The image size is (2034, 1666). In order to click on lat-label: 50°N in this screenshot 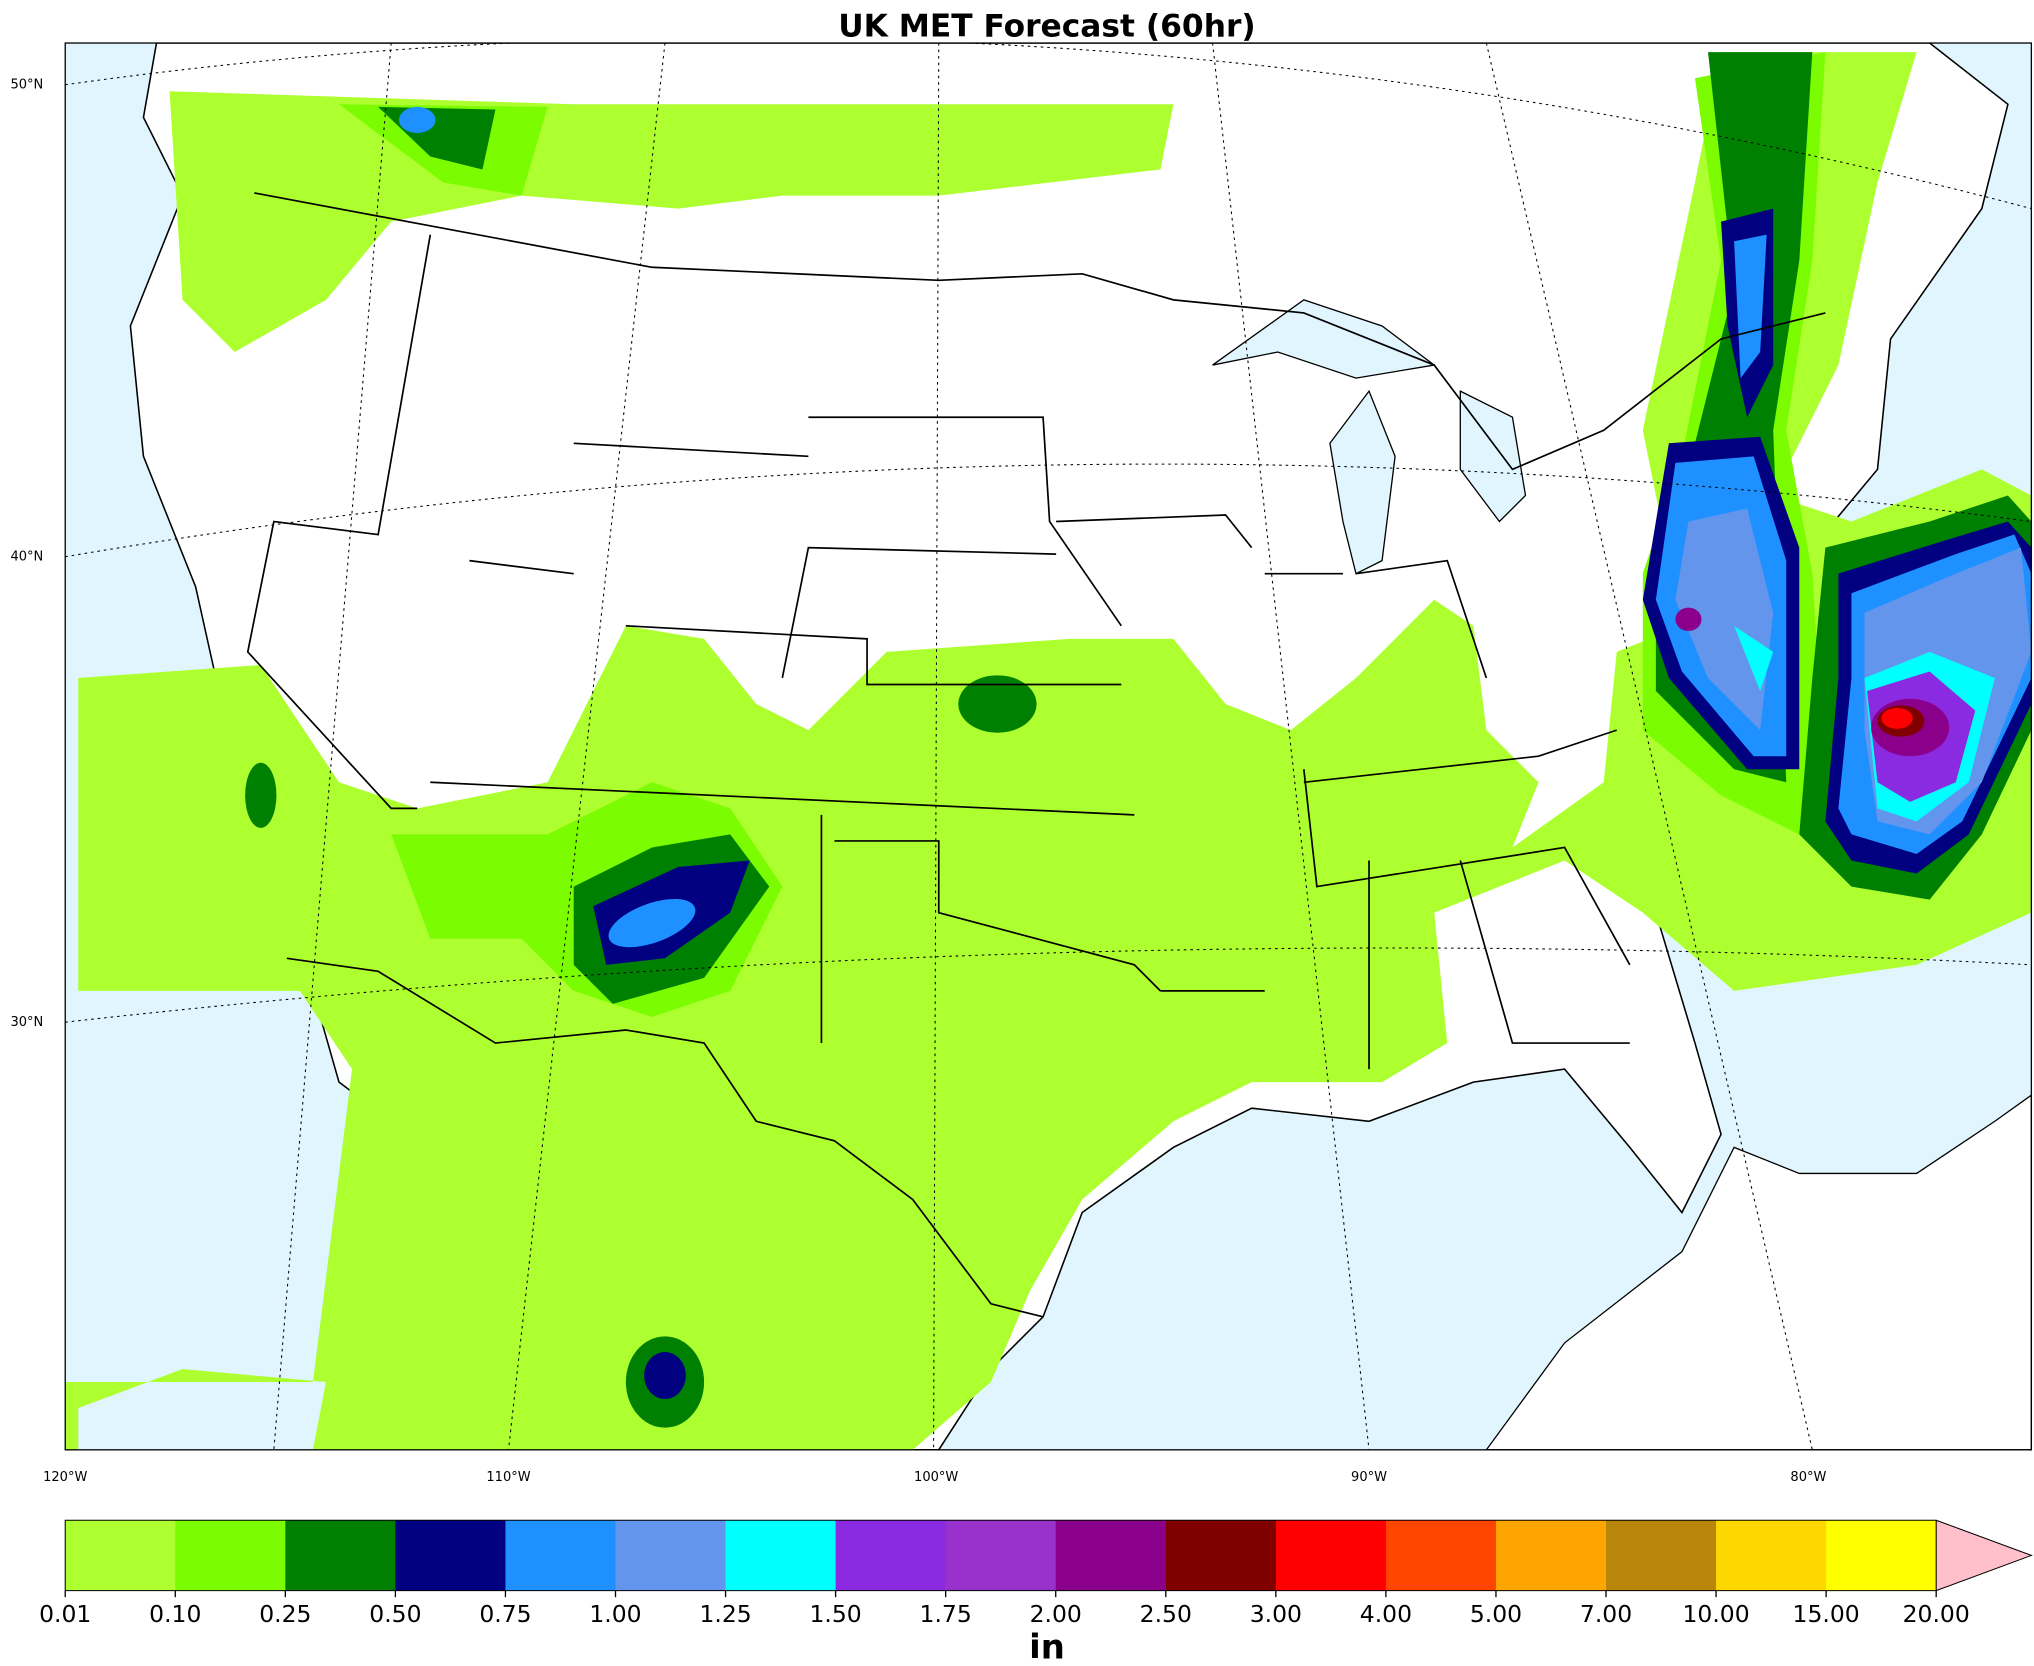, I will do `click(26, 85)`.